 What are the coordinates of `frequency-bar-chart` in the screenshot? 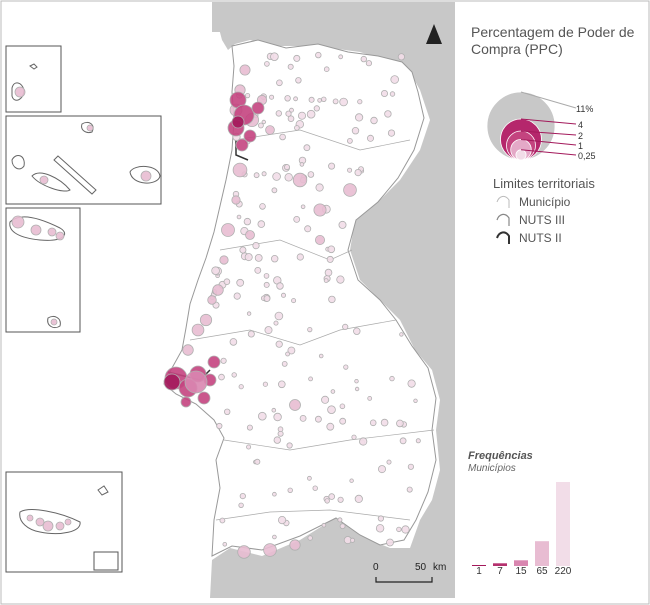 It's located at (521, 524).